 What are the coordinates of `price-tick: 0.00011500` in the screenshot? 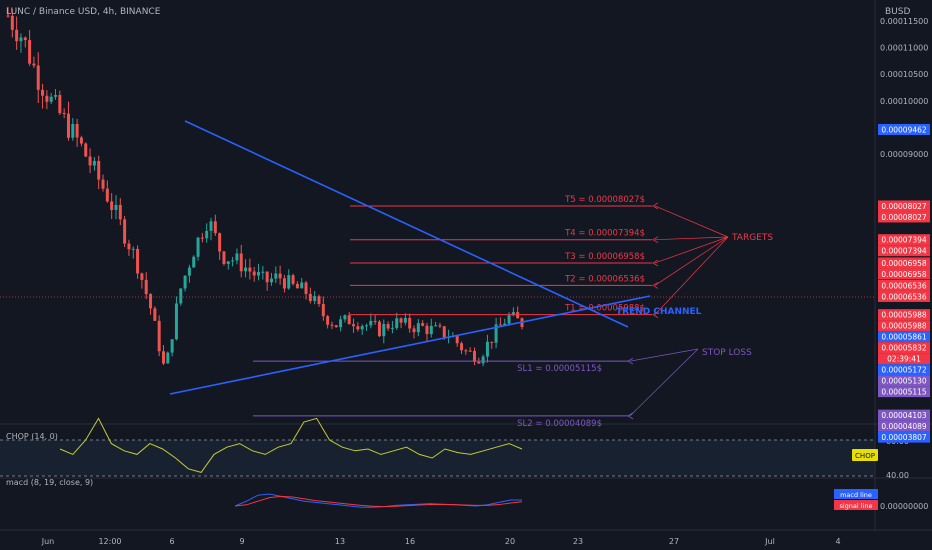 It's located at (904, 21).